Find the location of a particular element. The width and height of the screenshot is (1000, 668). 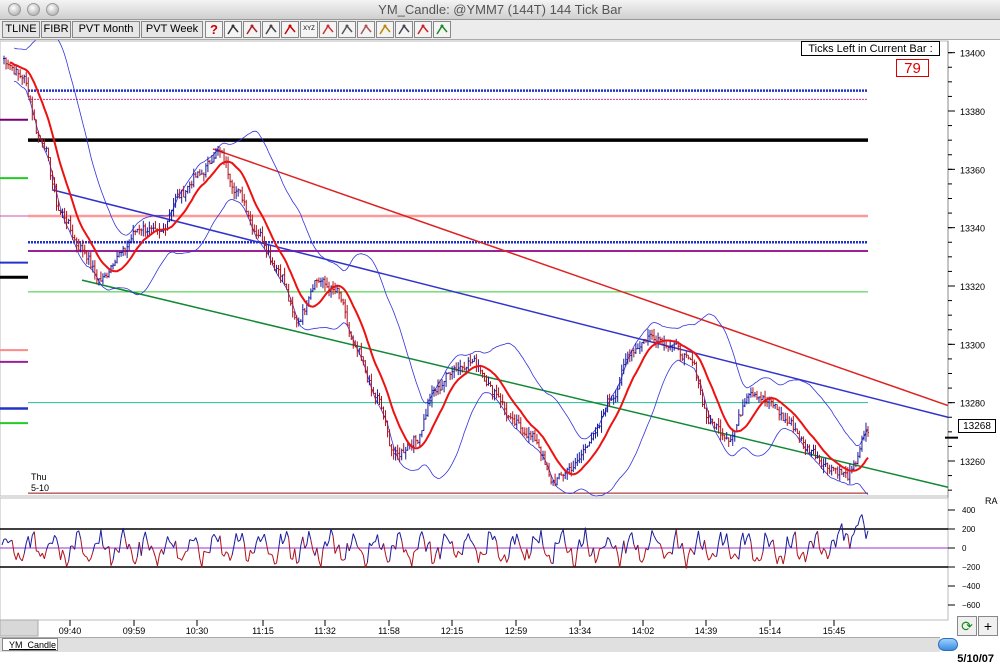

price-tick-label: 13260 is located at coordinates (972, 462).